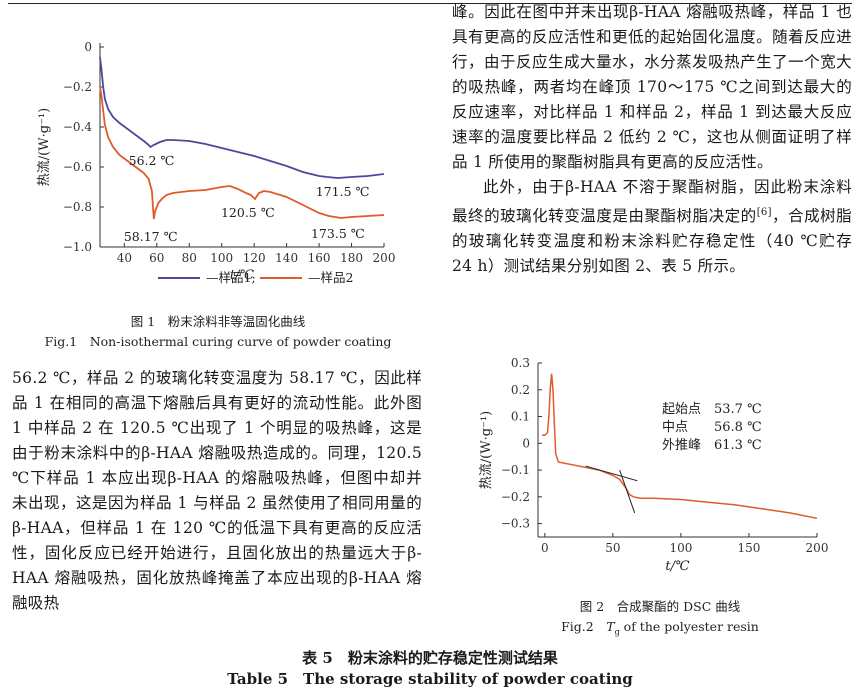 Image resolution: width=860 pixels, height=691 pixels. What do you see at coordinates (286, 258) in the screenshot?
I see `x-tick-label: 140` at bounding box center [286, 258].